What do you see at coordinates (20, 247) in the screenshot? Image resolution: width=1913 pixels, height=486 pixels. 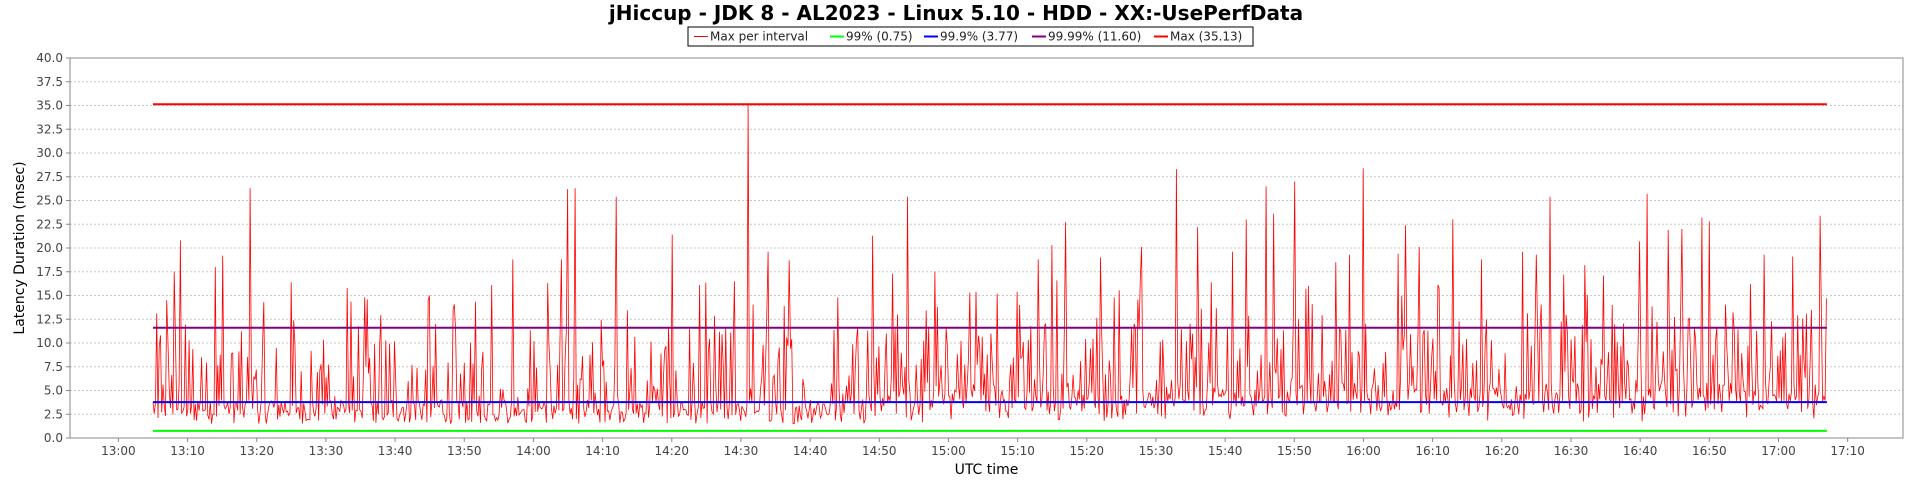 I see `y-axis-label: Latency Duration (msec)` at bounding box center [20, 247].